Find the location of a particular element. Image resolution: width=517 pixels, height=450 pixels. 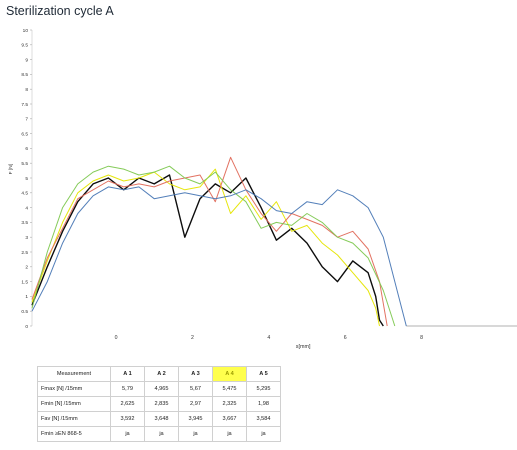

table-cell: 3,667 is located at coordinates (229, 419).